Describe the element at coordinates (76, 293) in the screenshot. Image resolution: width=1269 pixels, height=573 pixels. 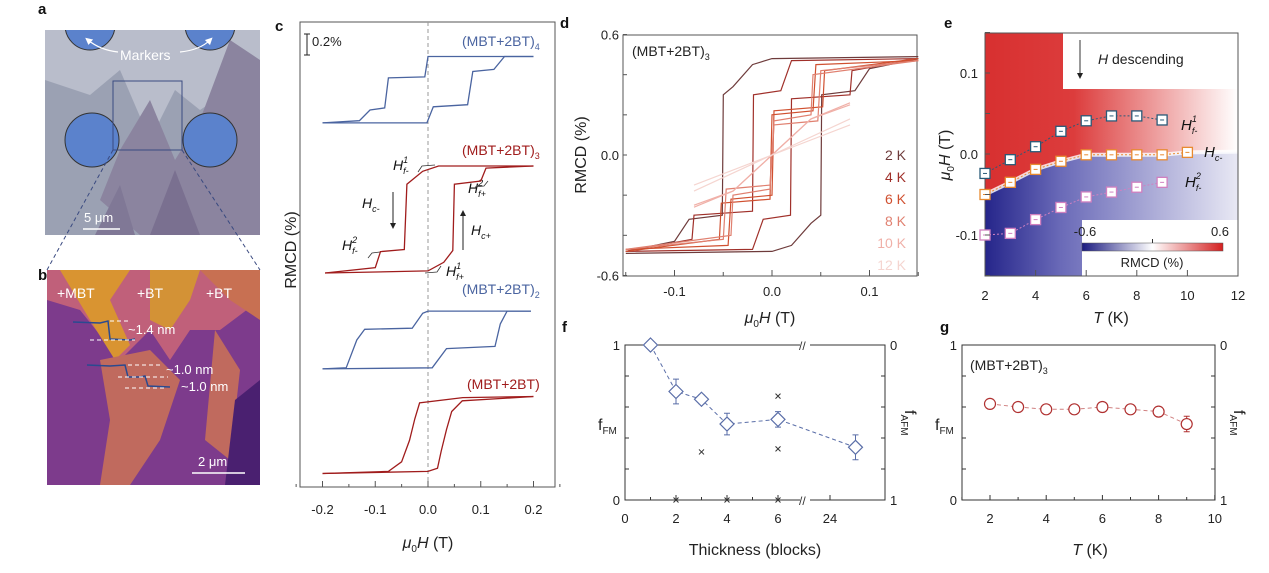
I see `region-label: +MBT` at that location.